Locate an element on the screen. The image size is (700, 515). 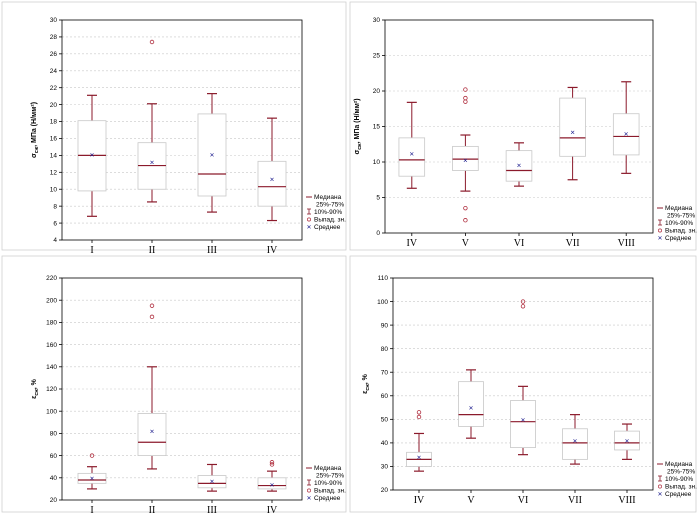
y-tick-label: 6 is located at coordinates (55, 223).